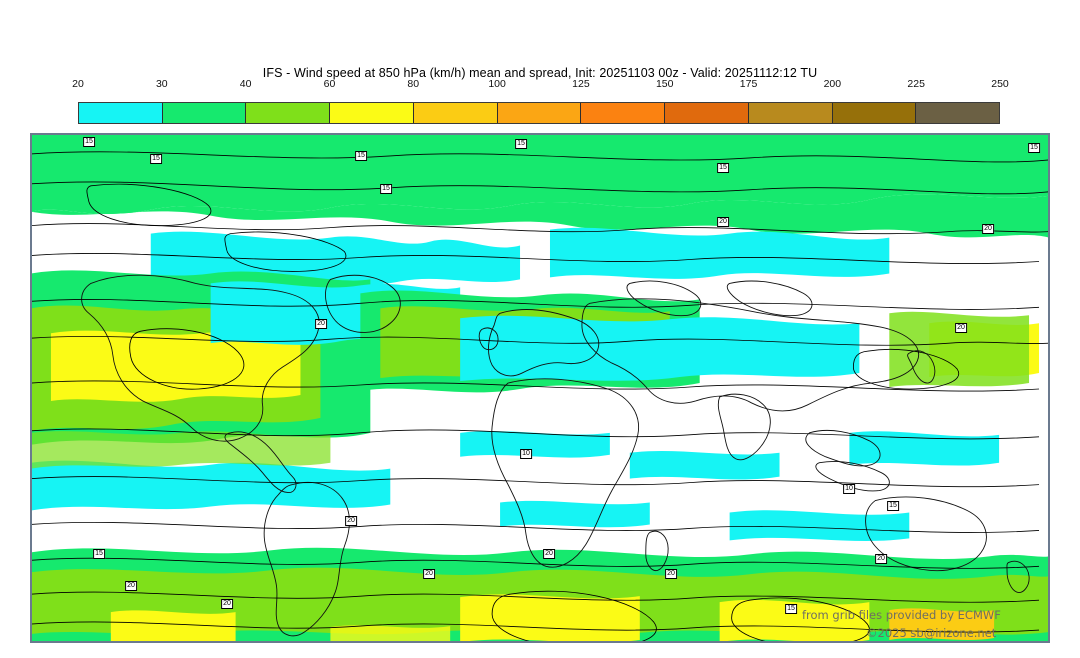 The width and height of the screenshot is (1080, 658). I want to click on watermark-source: from grib files provided by ECMWF, so click(901, 615).